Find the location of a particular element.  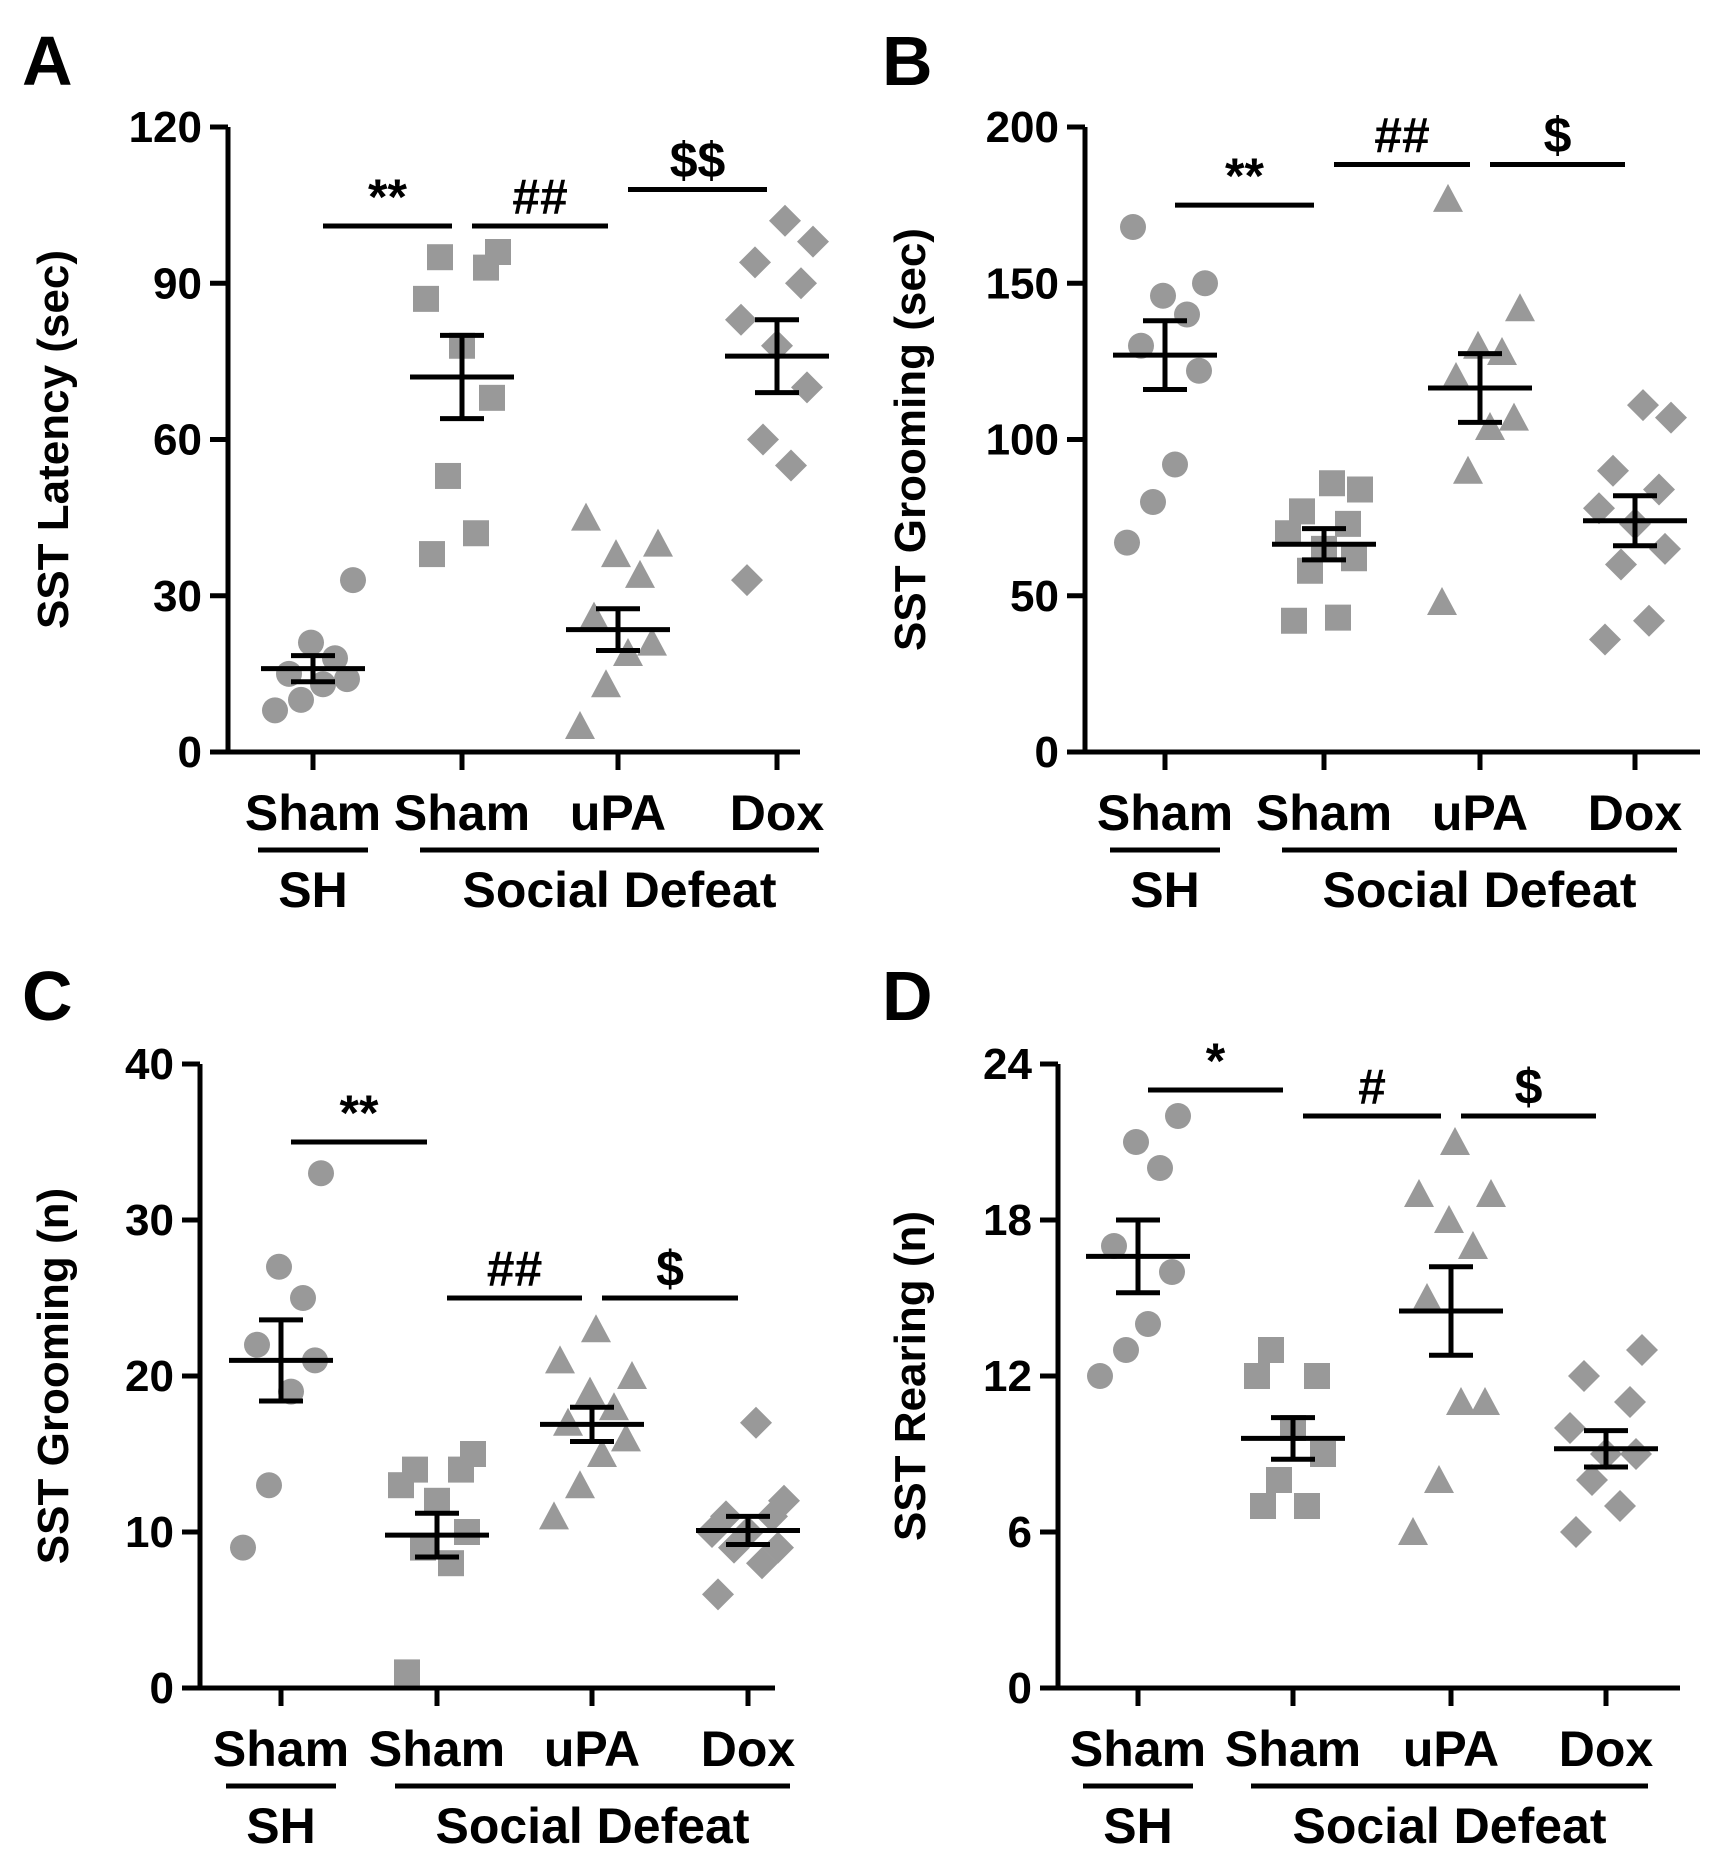

y-axis-label: SST Grooming (n) is located at coordinates (53, 1376).